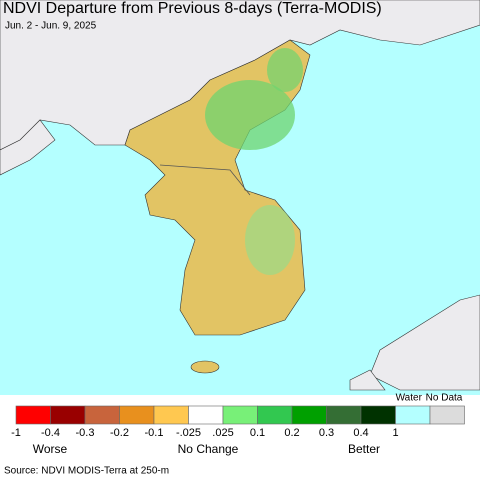  I want to click on liaodong, so click(28, 147).